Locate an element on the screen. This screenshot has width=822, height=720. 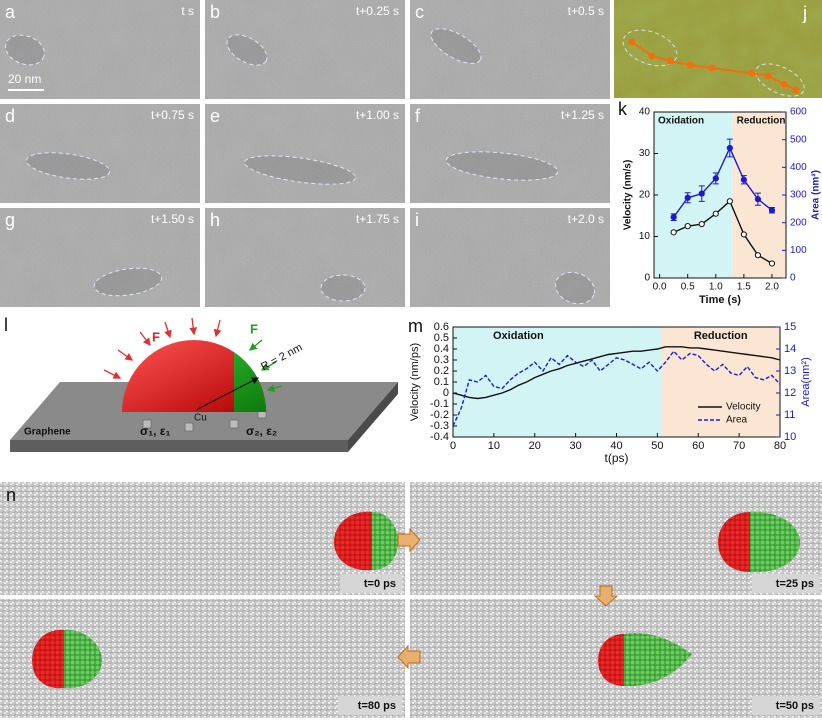
time-label: t+1.25 s is located at coordinates (582, 115).